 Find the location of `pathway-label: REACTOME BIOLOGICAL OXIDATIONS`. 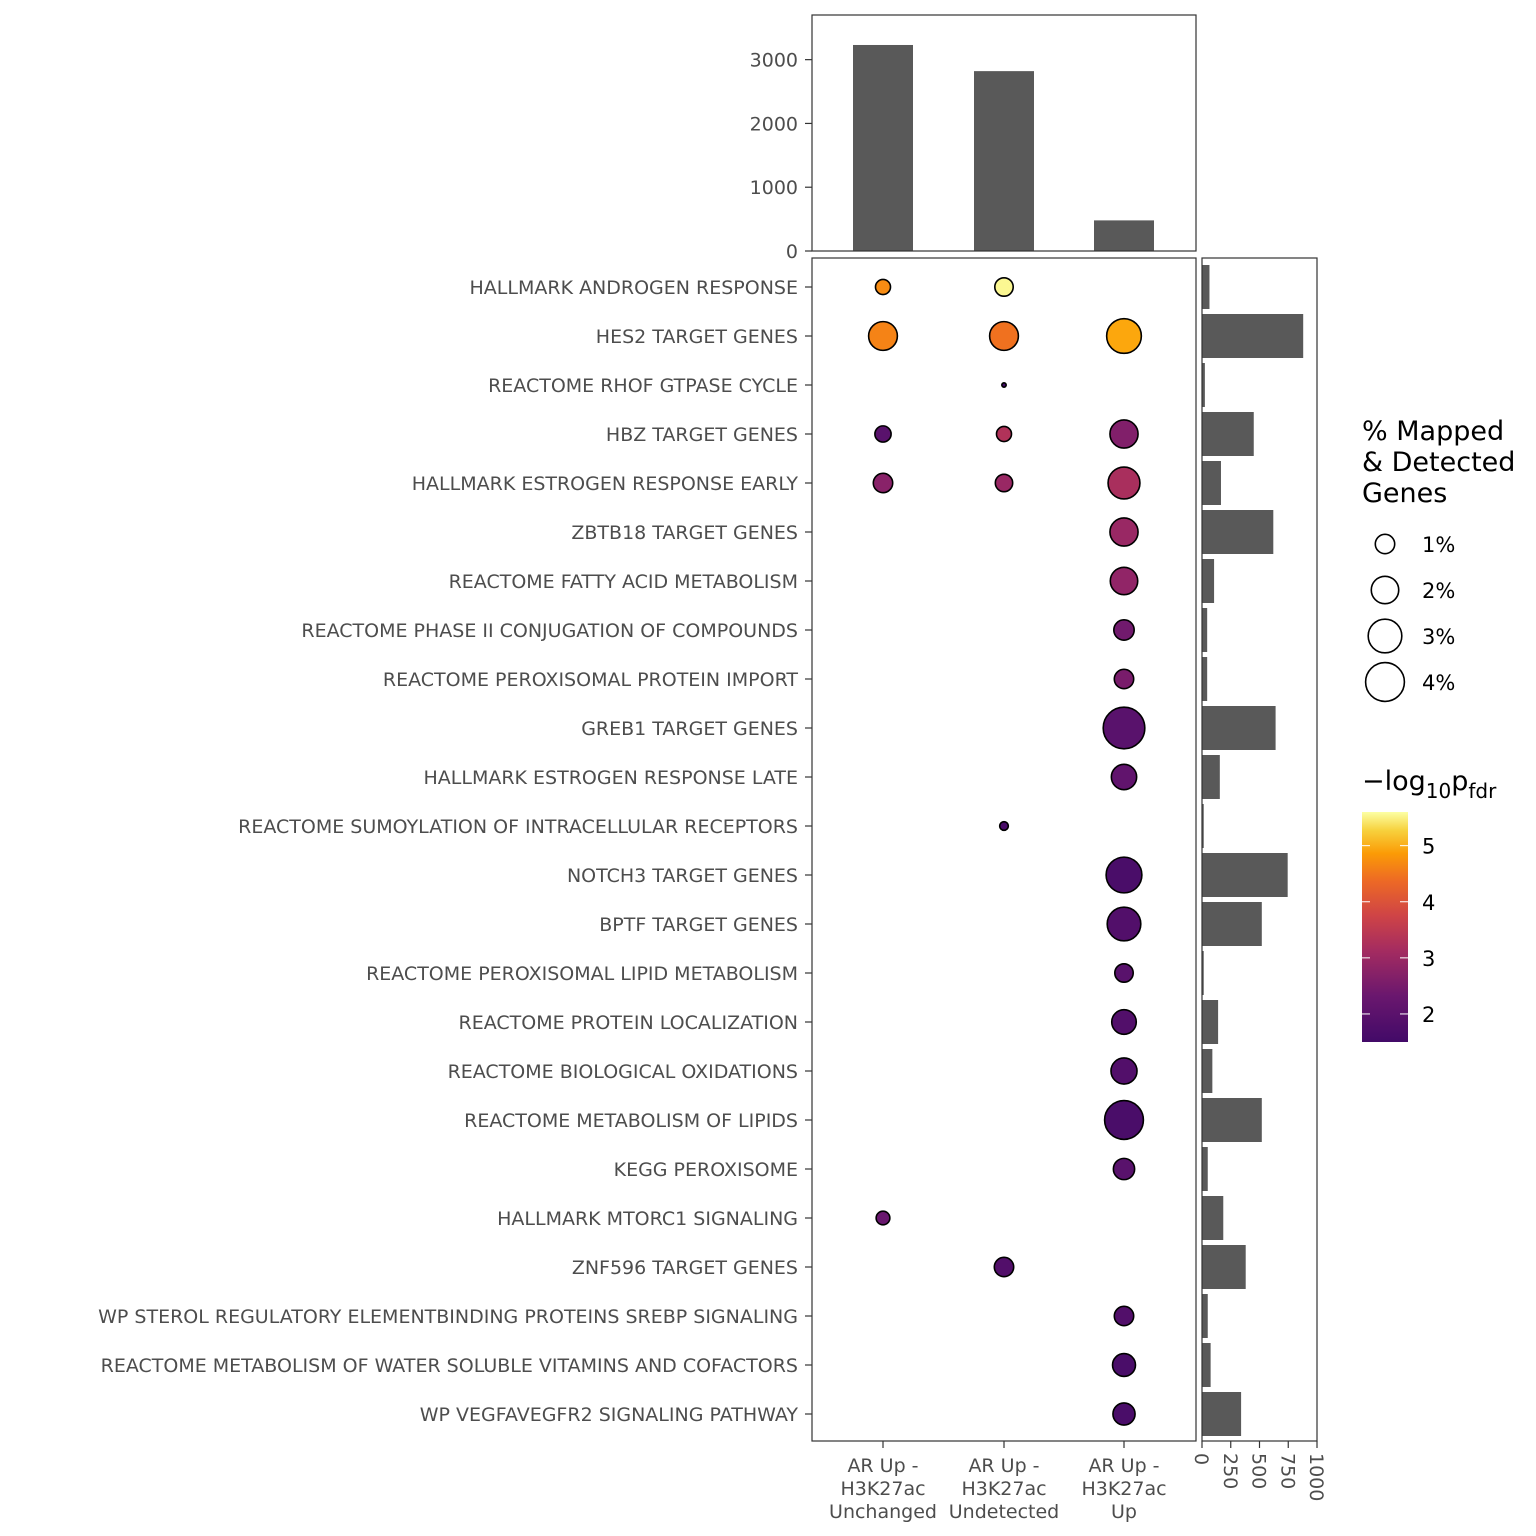

pathway-label: REACTOME BIOLOGICAL OXIDATIONS is located at coordinates (623, 1072).